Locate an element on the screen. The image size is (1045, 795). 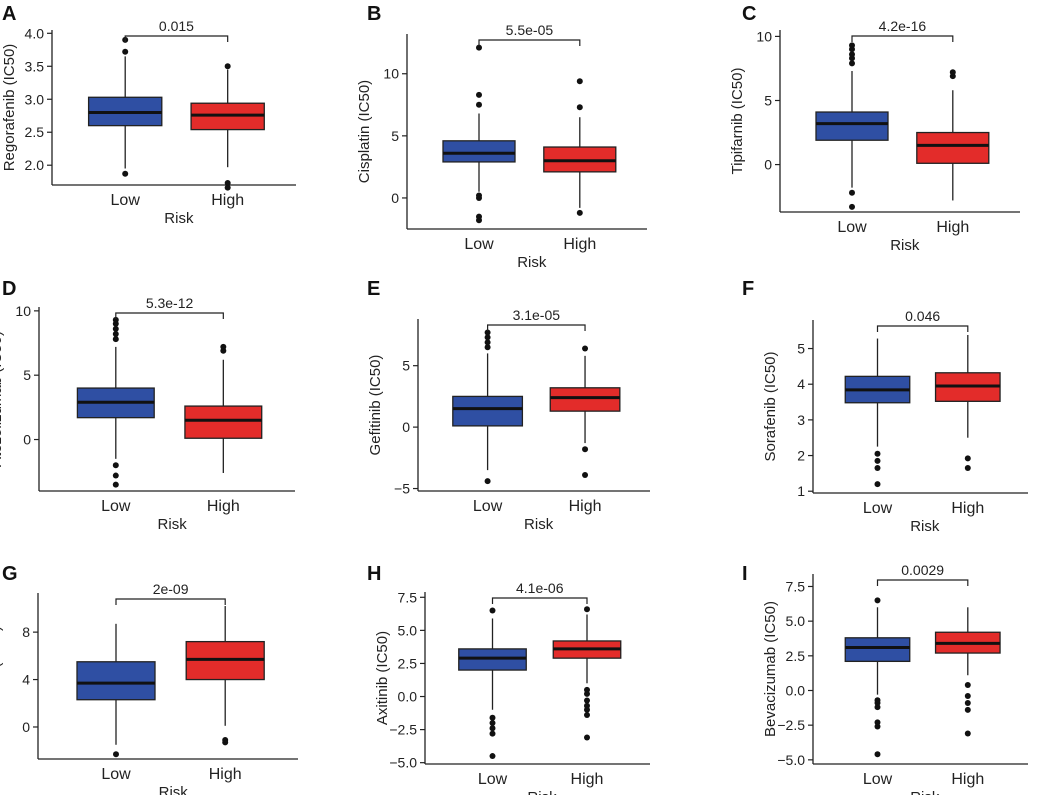
y-tick-label: 7.5 is located at coordinates (408, 597).